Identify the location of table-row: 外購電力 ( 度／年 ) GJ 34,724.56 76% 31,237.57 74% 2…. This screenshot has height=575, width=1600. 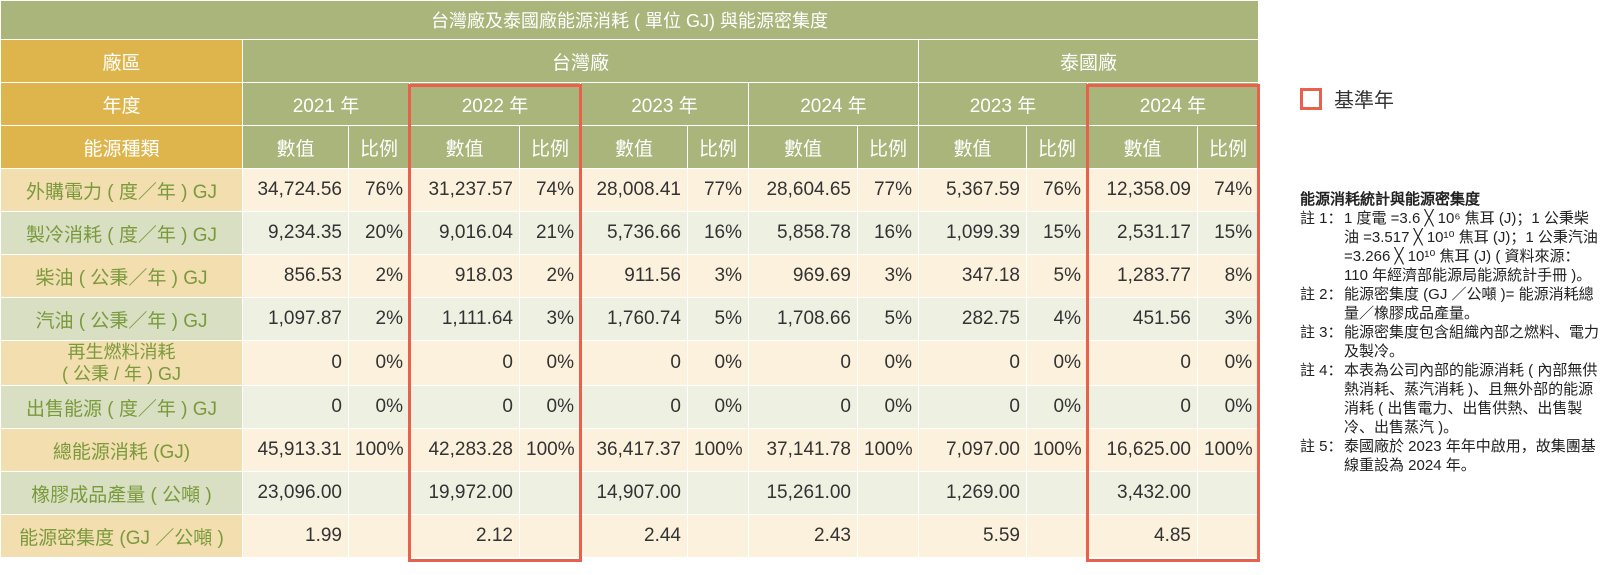
(630, 190).